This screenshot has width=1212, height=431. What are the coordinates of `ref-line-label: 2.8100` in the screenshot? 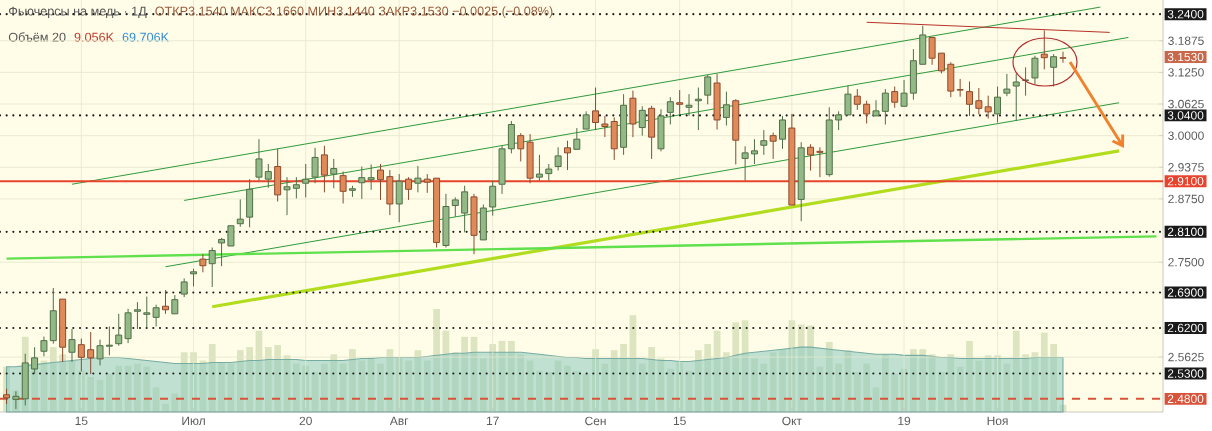 It's located at (1185, 232).